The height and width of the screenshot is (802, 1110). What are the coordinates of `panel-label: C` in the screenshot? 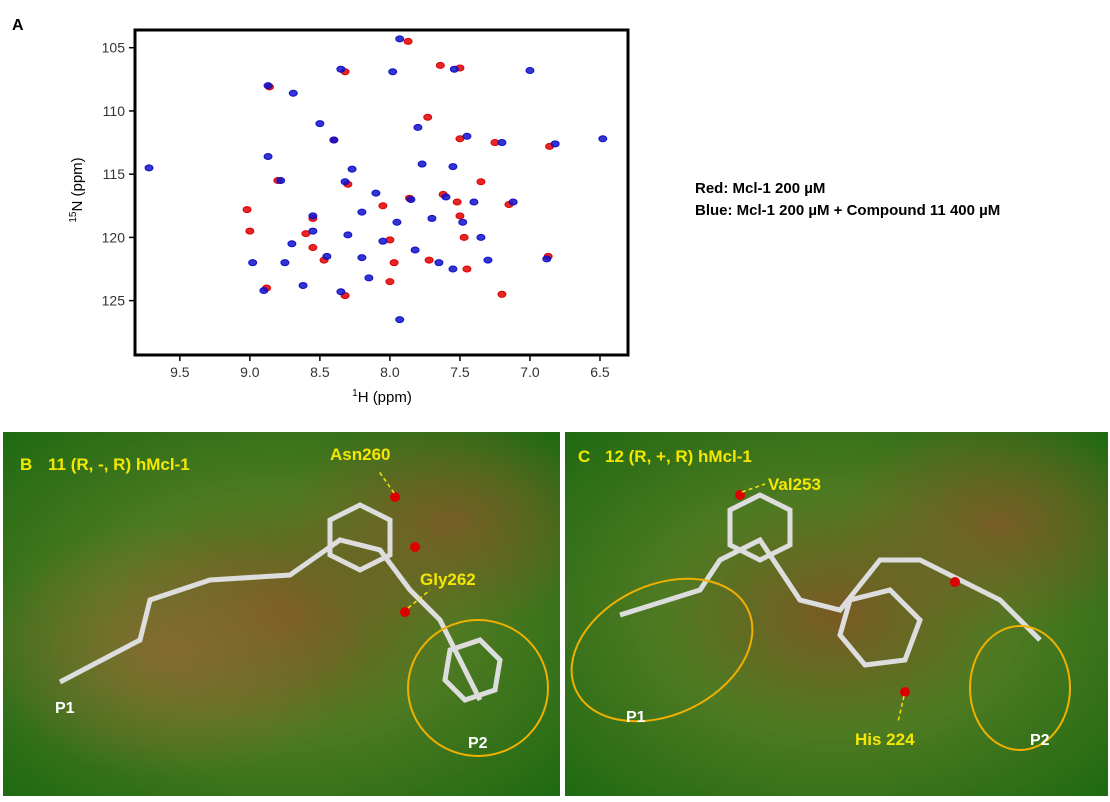 It's located at (584, 456).